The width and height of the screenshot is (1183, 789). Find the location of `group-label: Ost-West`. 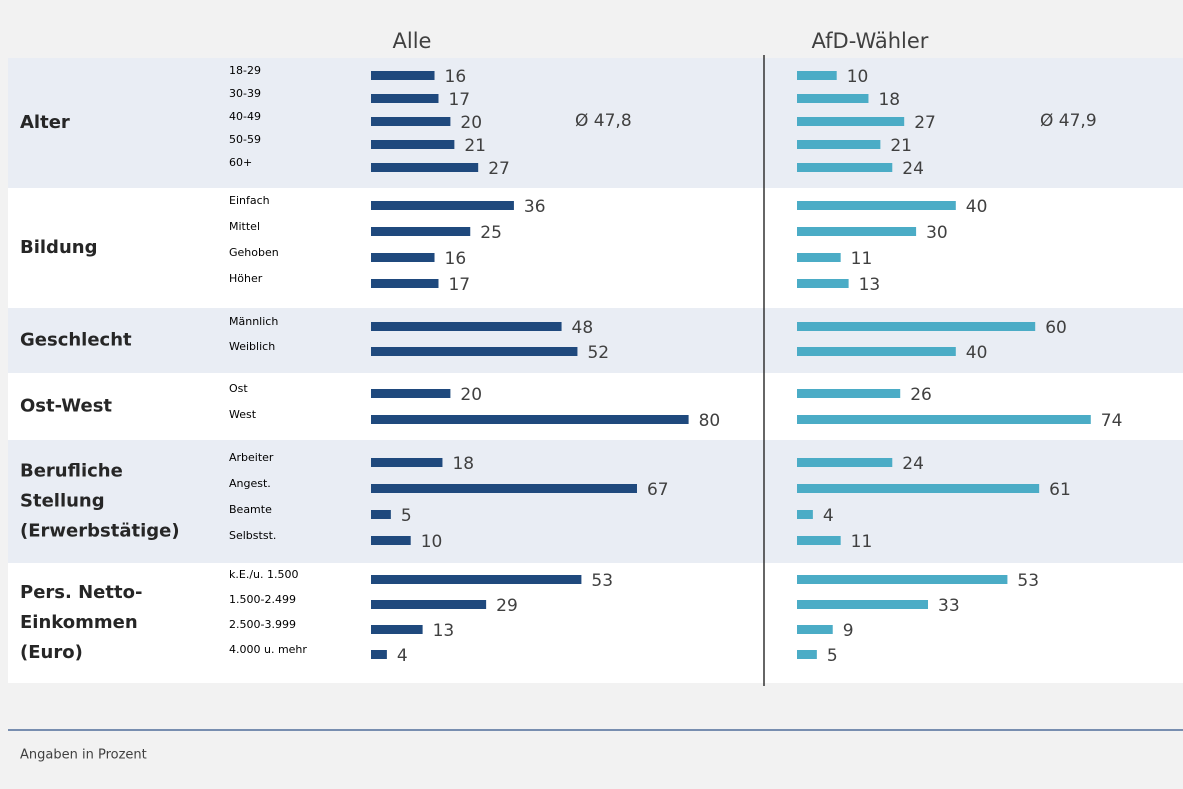

group-label: Ost-West is located at coordinates (66, 406).